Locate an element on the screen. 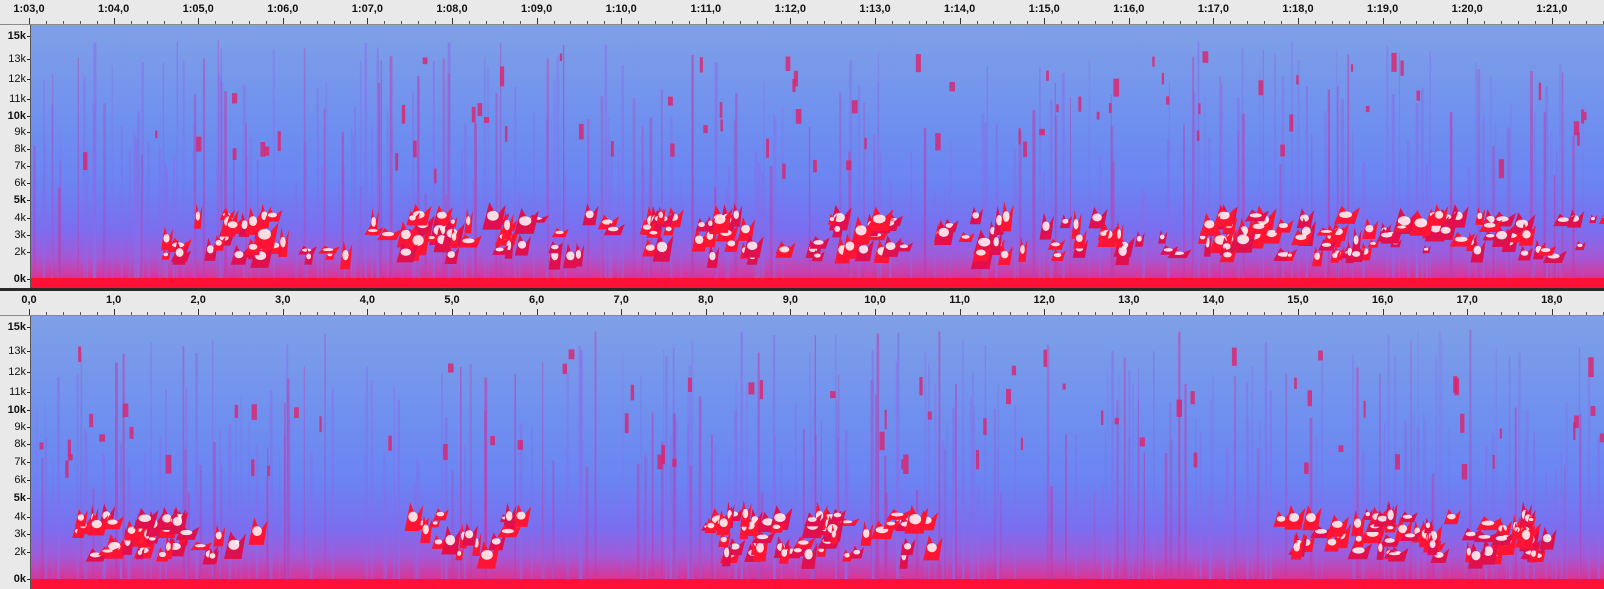 This screenshot has height=589, width=1604. frequency-label: 6k is located at coordinates (20, 182).